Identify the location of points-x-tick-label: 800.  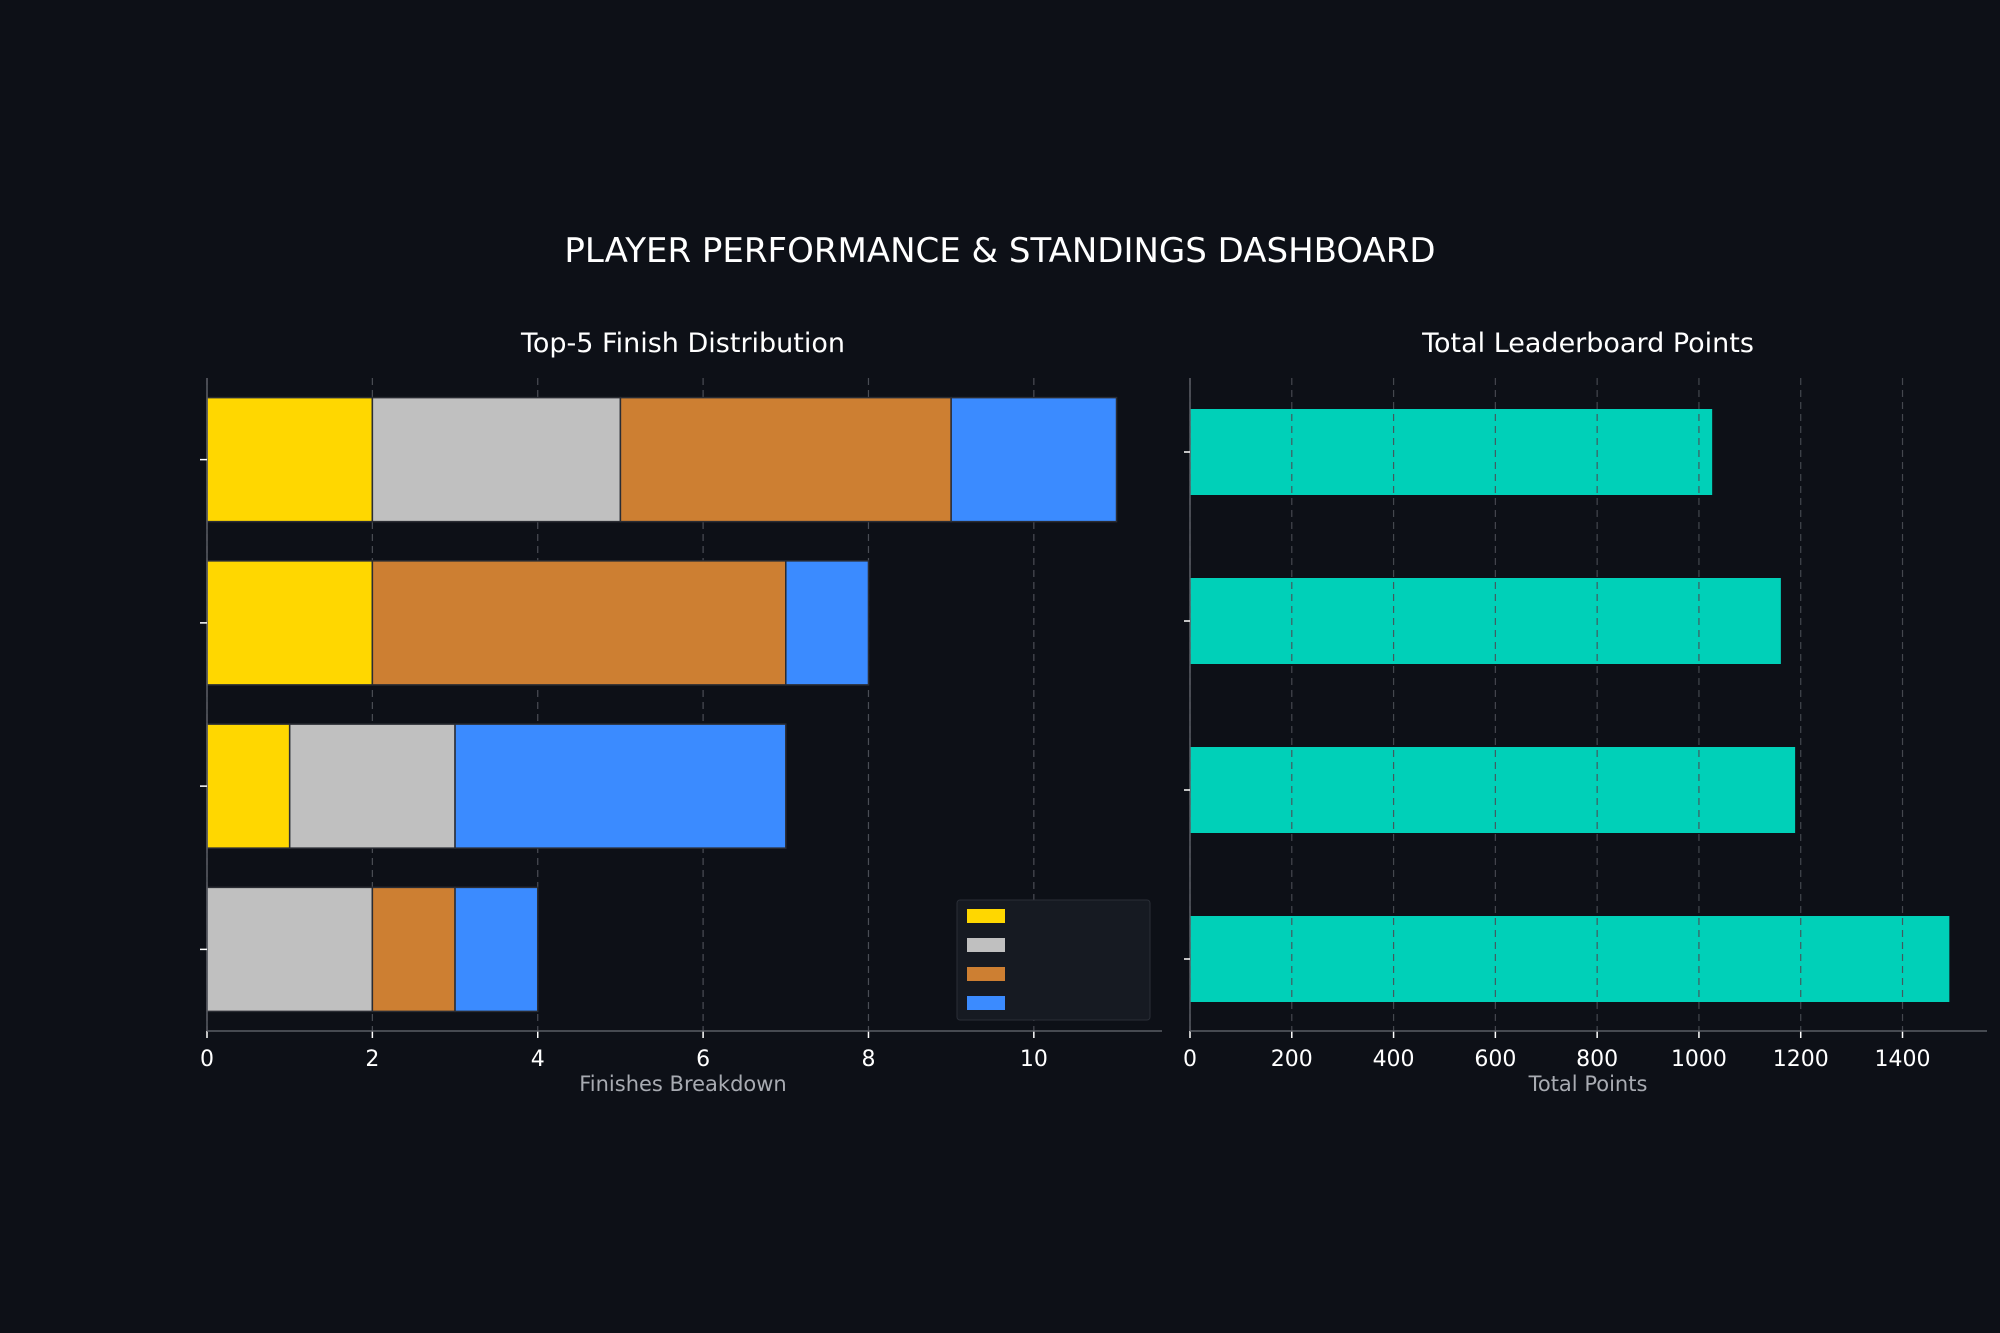
(1597, 1059).